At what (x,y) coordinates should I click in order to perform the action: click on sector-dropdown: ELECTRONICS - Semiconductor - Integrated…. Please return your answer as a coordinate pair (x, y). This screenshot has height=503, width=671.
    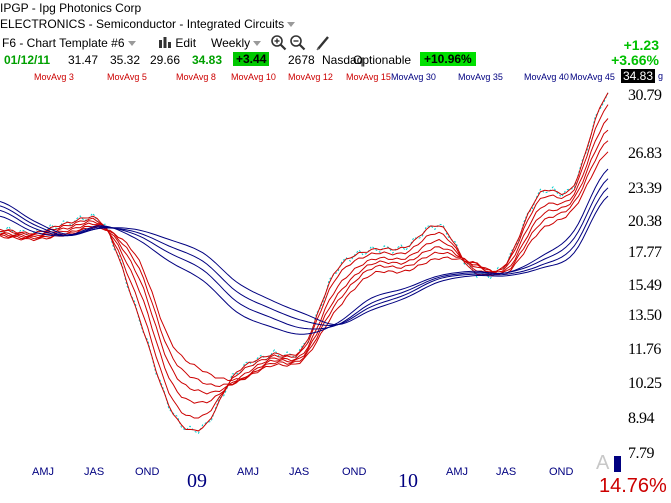
    Looking at the image, I should click on (148, 24).